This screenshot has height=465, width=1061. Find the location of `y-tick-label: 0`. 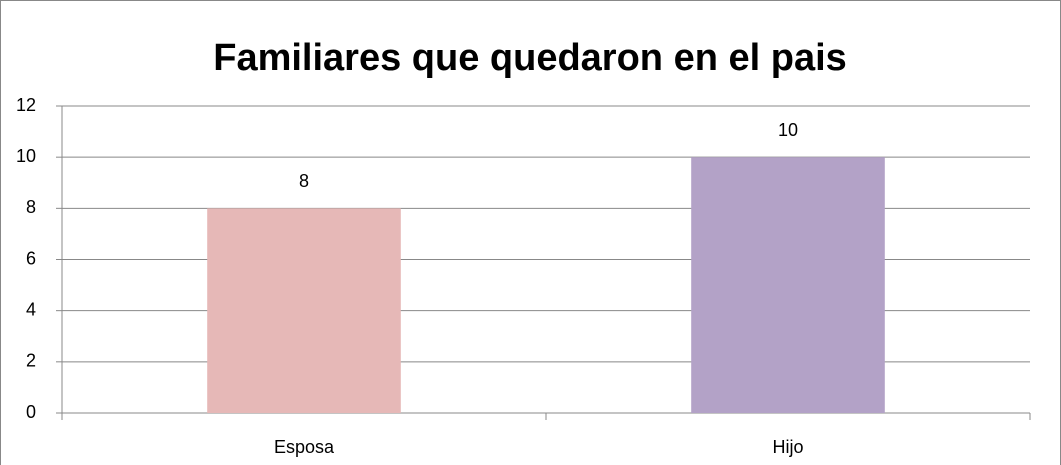

y-tick-label: 0 is located at coordinates (31, 412).